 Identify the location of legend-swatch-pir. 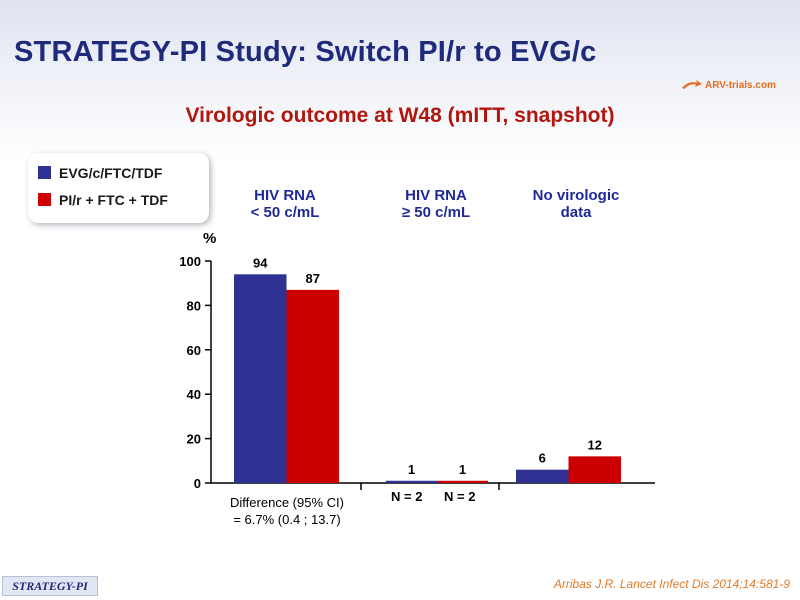
(44, 199).